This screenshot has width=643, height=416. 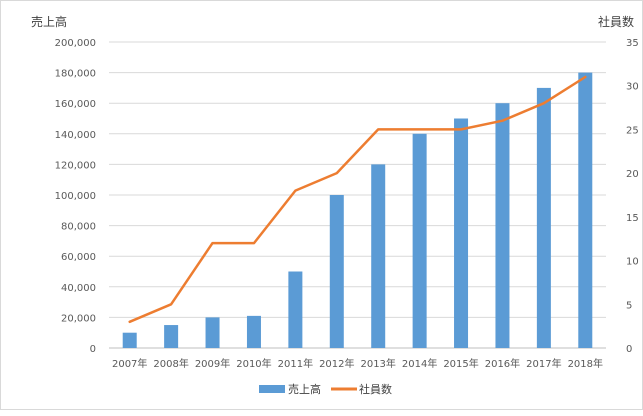 I want to click on x-tick-label: 2007年, so click(x=129, y=363).